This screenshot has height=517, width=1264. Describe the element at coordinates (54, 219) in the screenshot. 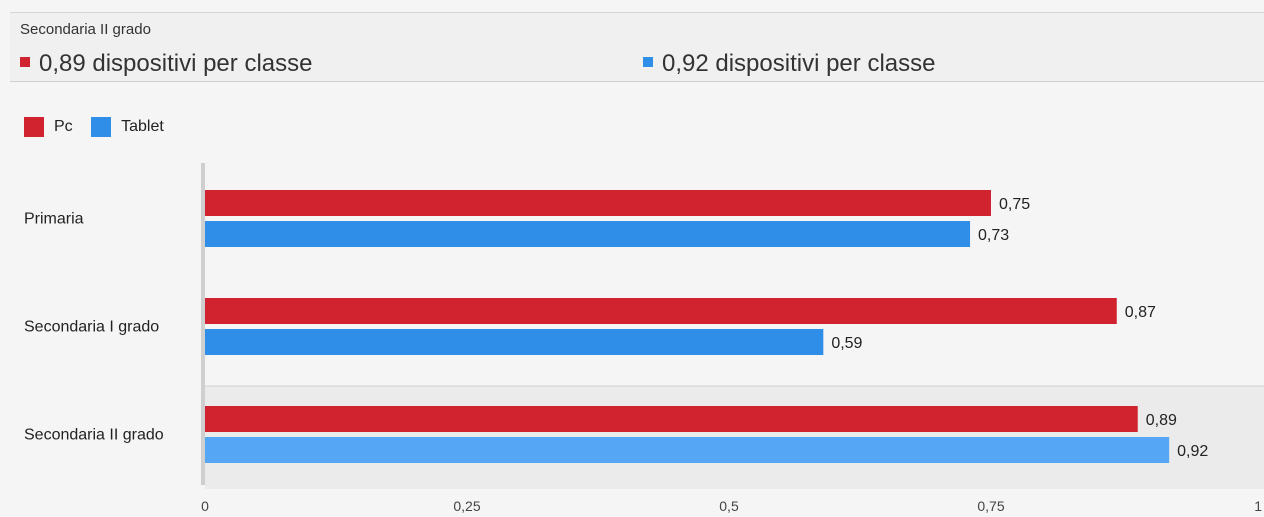

I see `category-label: Primaria` at that location.